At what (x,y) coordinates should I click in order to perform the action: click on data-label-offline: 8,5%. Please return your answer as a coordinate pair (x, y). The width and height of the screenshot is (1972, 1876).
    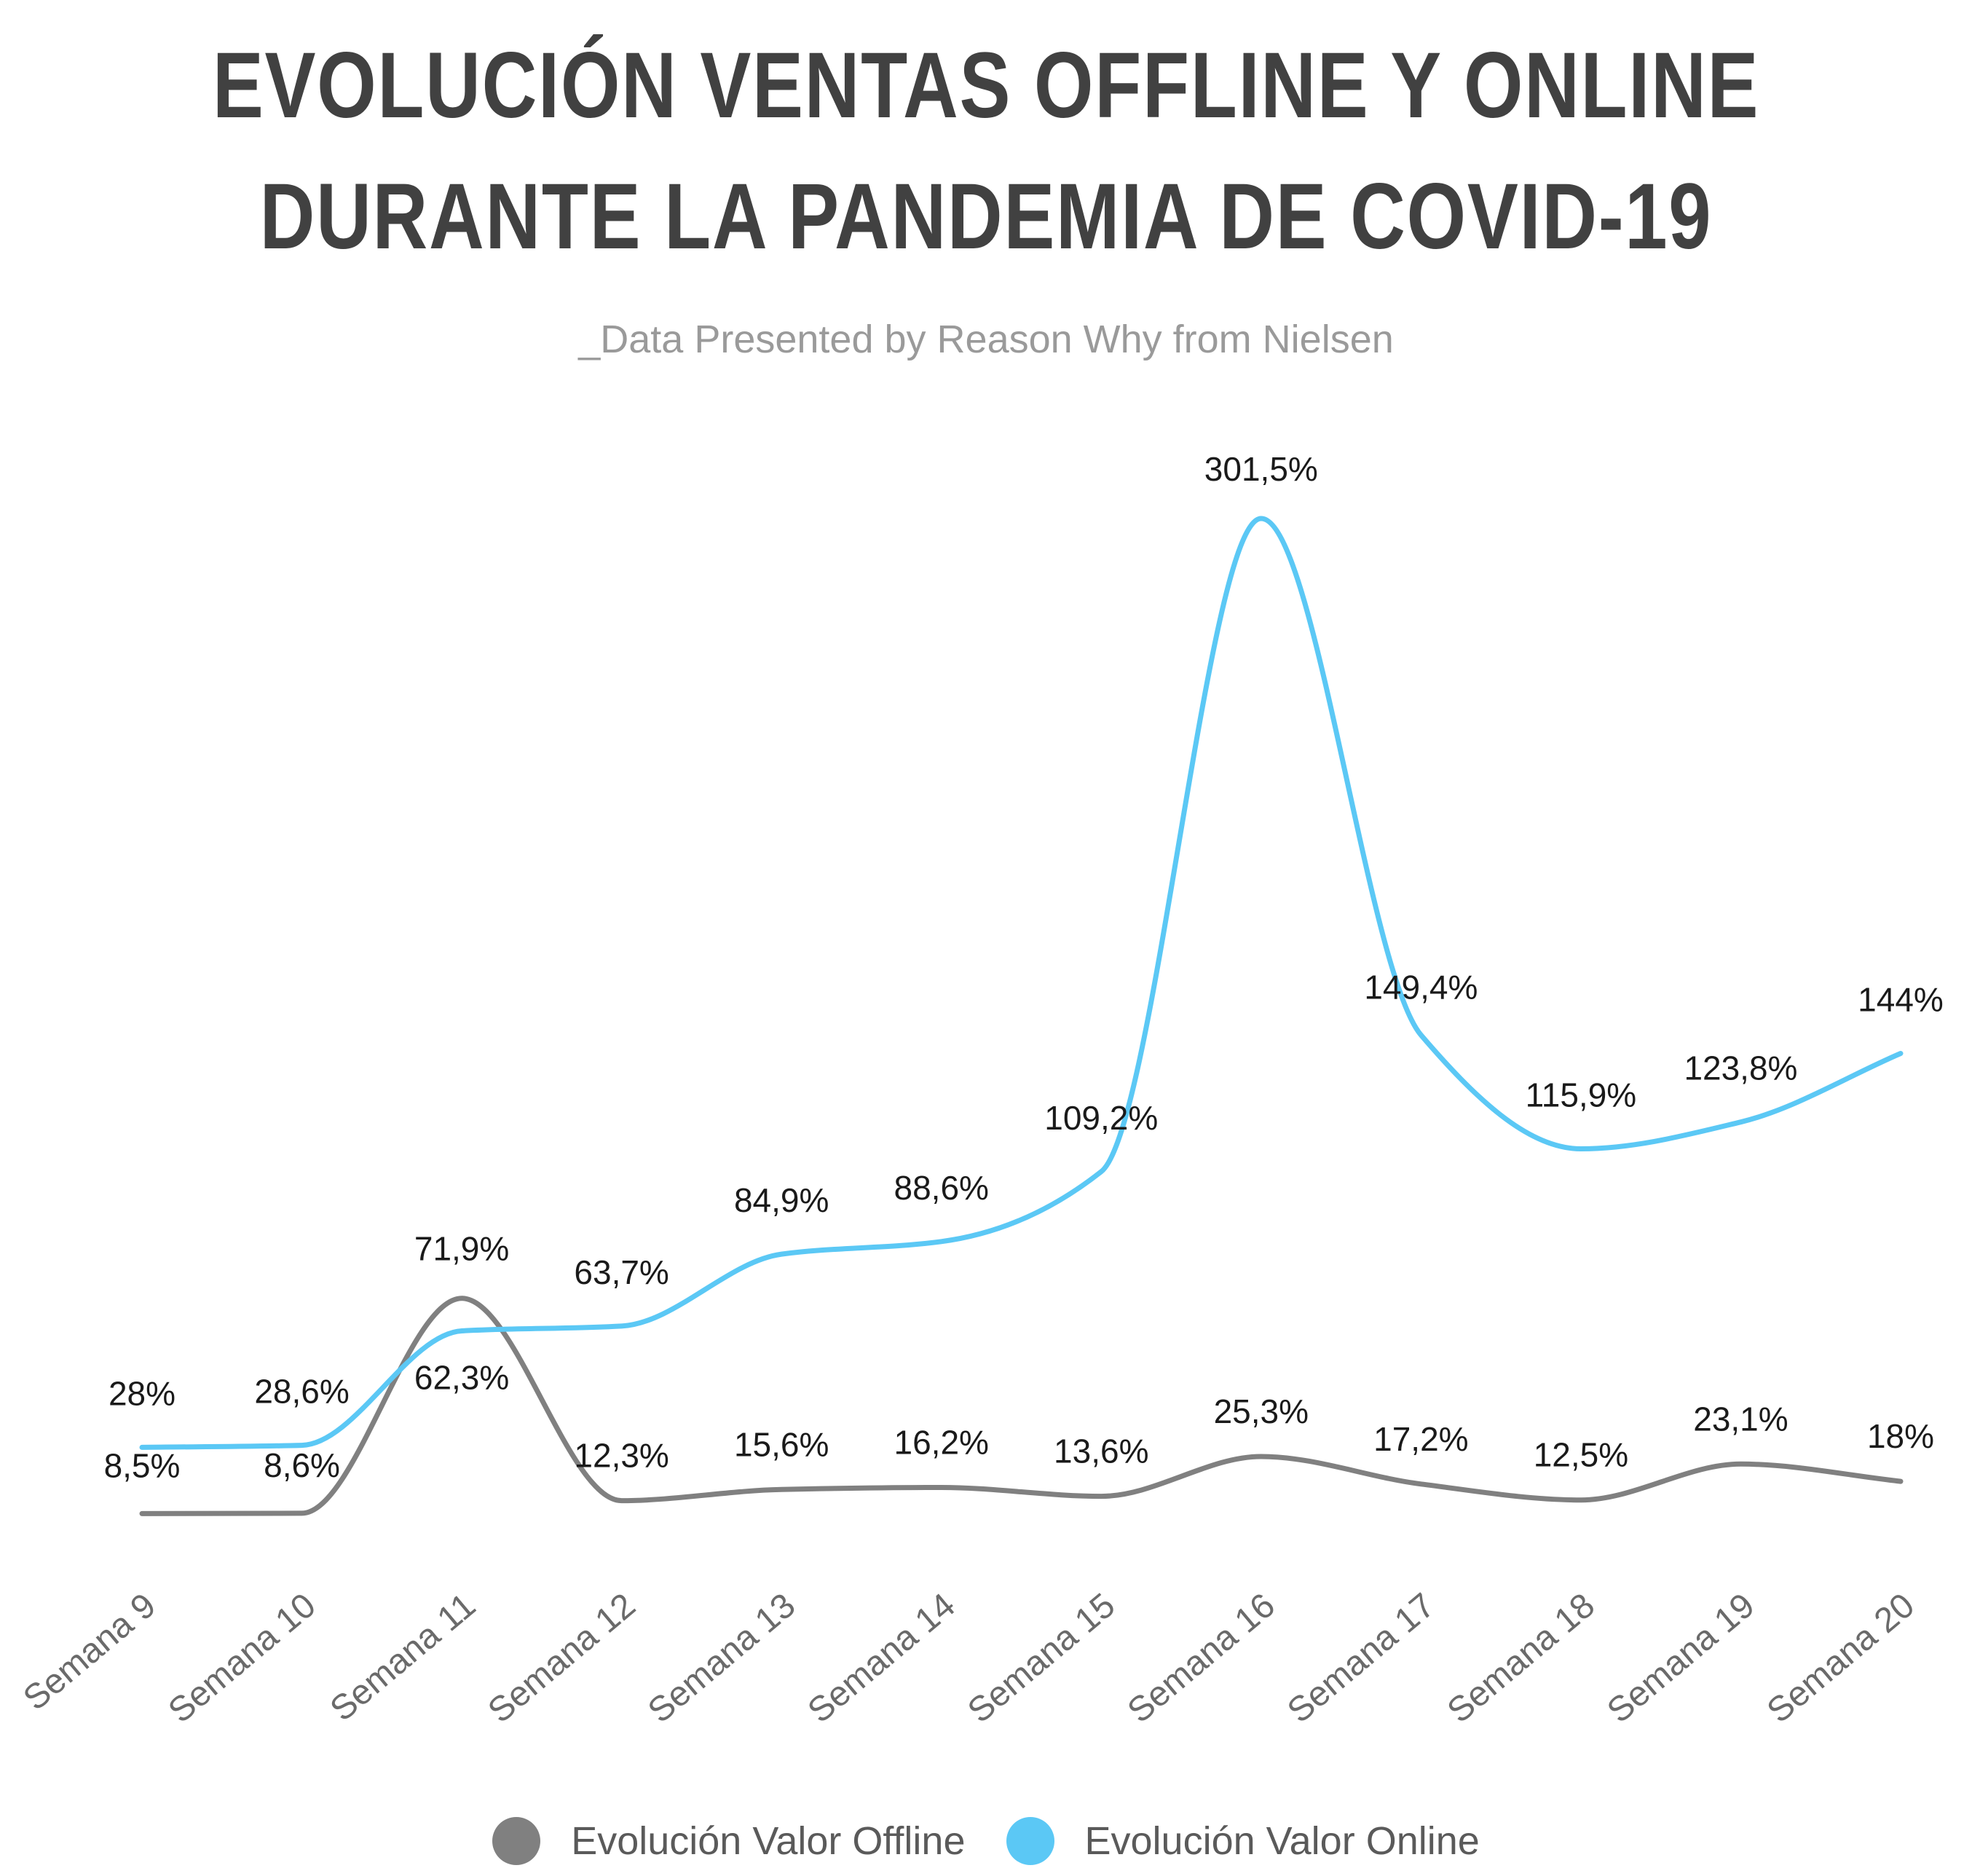
    Looking at the image, I should click on (142, 1465).